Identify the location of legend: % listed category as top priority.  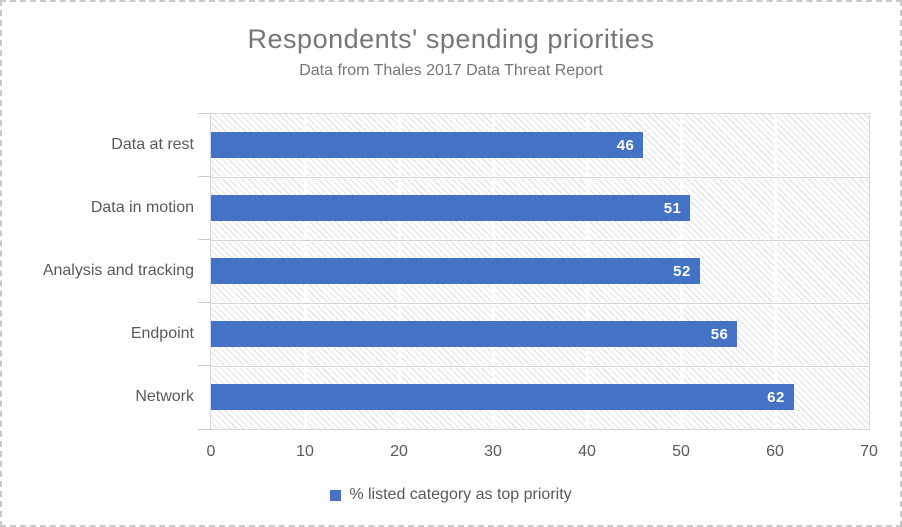
(451, 495).